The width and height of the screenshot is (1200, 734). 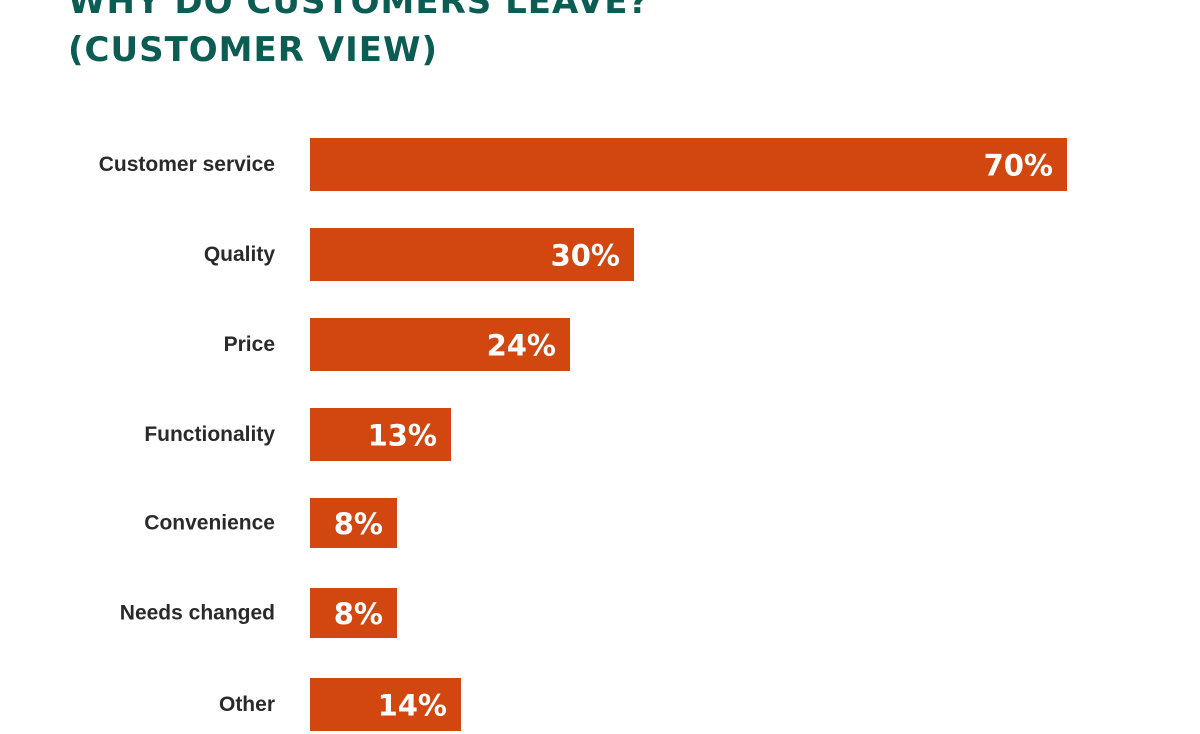 What do you see at coordinates (253, 50) in the screenshot?
I see `chart-title-line-2: (CUSTOMER VIEW)` at bounding box center [253, 50].